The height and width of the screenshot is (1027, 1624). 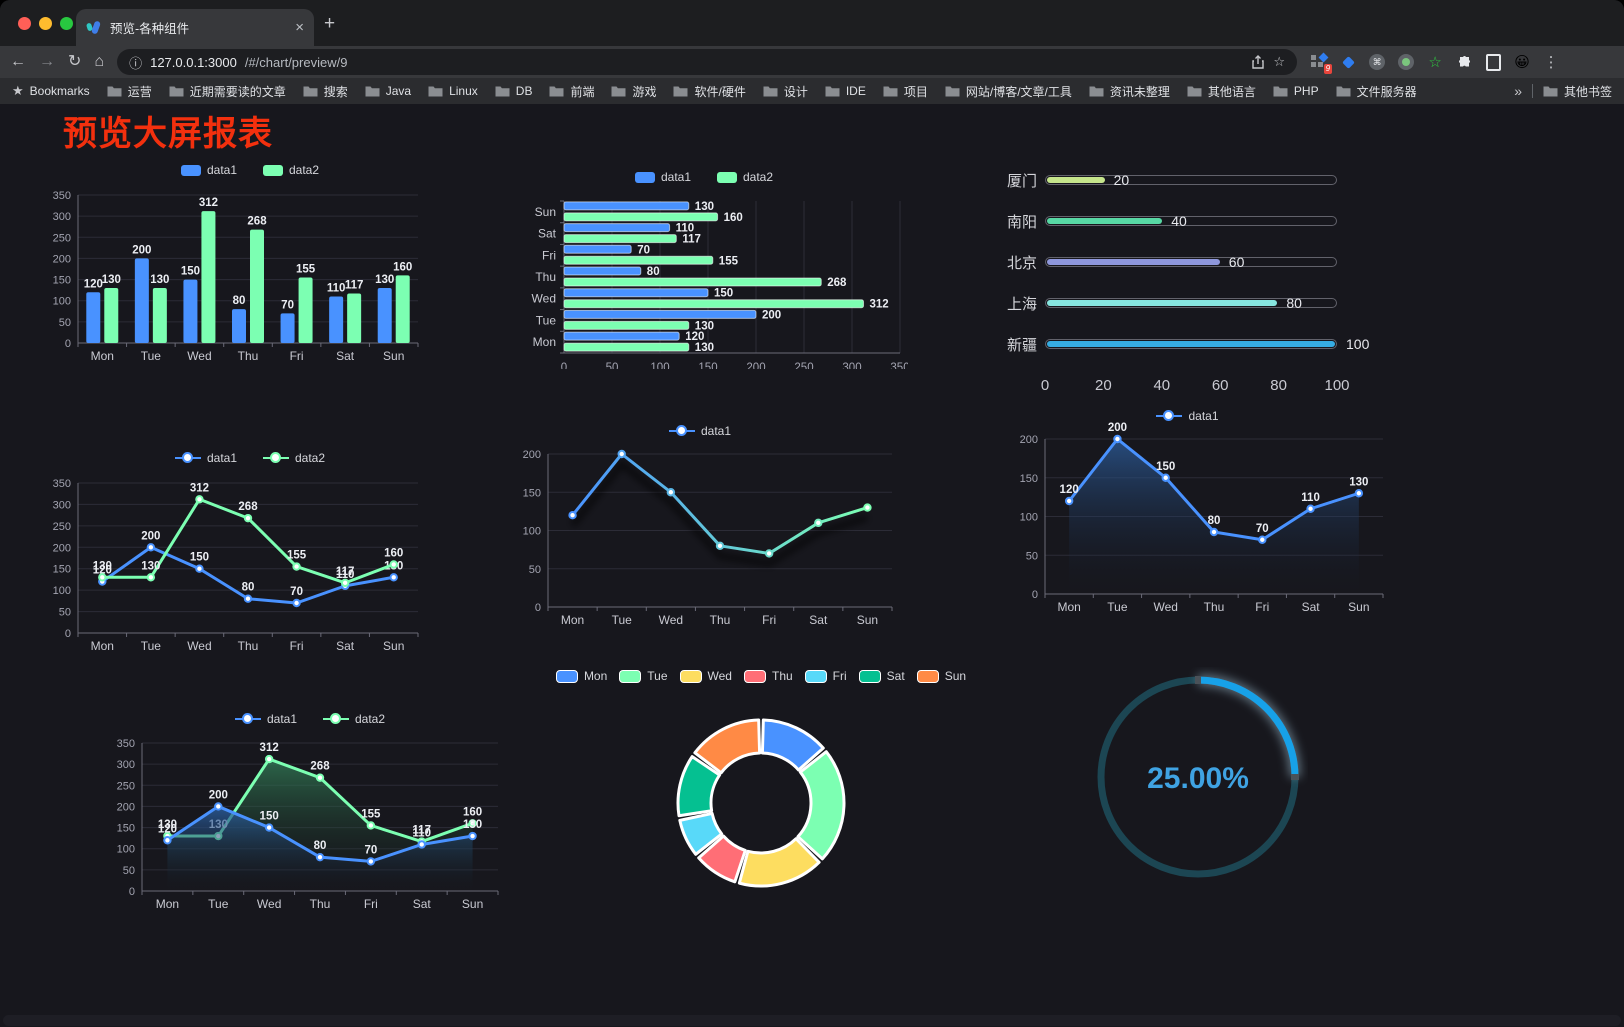 What do you see at coordinates (93, 284) in the screenshot?
I see `svg-text: 120` at bounding box center [93, 284].